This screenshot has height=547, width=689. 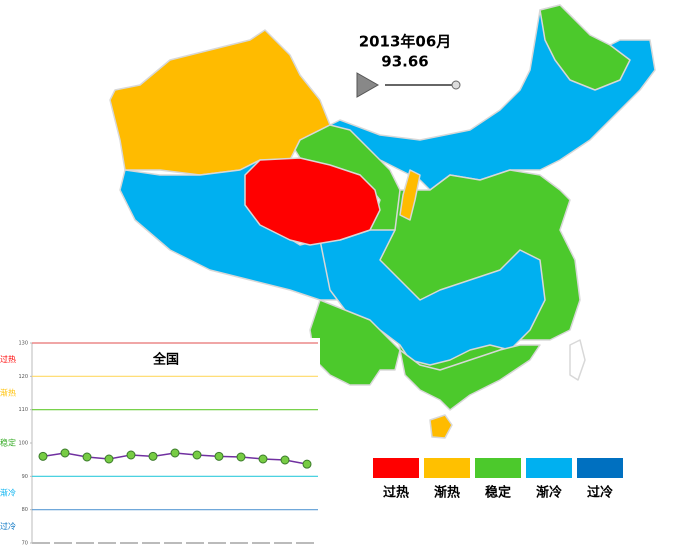 What do you see at coordinates (23, 344) in the screenshot?
I see `y-tick-label: 130` at bounding box center [23, 344].